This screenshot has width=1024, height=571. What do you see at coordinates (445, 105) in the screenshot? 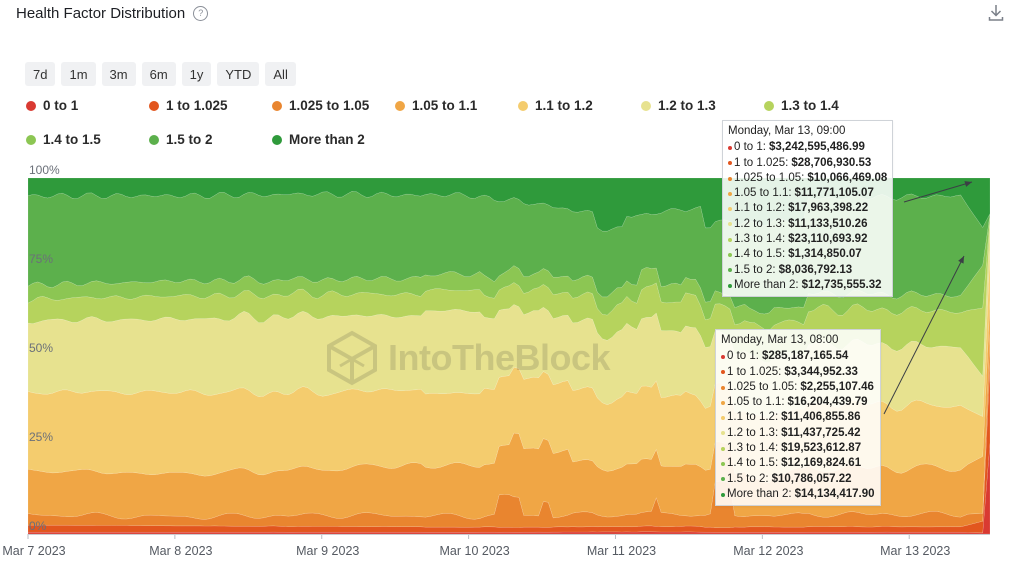
I see `legend-label: 1.05 to 1.1` at bounding box center [445, 105].